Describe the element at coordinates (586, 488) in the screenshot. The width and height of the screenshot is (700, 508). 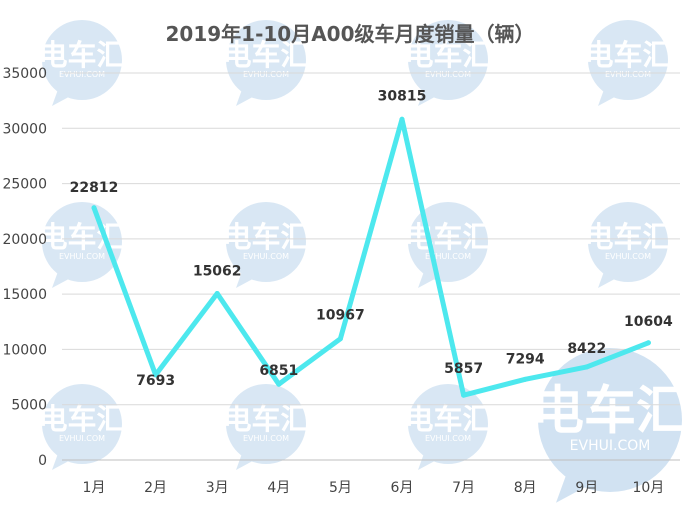
I see `x-tick-label: 9月` at that location.